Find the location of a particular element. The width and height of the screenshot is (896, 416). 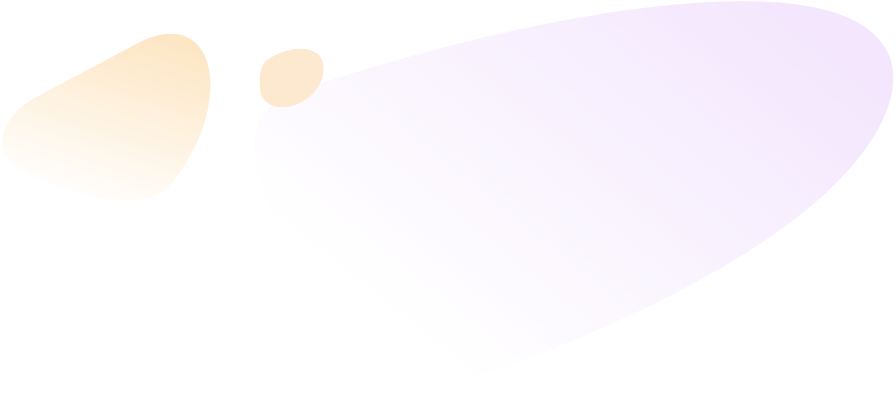

orange-blob-large is located at coordinates (106, 117).